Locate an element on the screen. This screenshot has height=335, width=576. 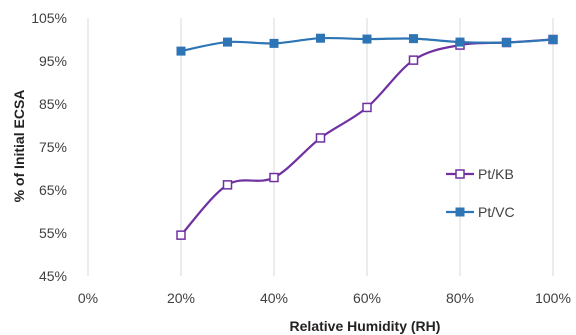
x-tick-label: 80% is located at coordinates (460, 298).